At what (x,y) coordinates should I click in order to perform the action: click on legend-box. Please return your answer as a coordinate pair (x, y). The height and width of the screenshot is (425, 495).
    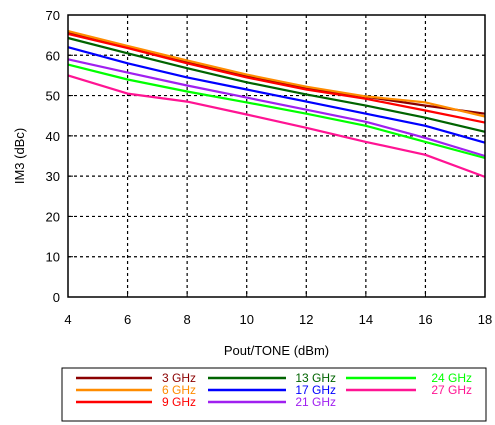
    Looking at the image, I should click on (274, 394).